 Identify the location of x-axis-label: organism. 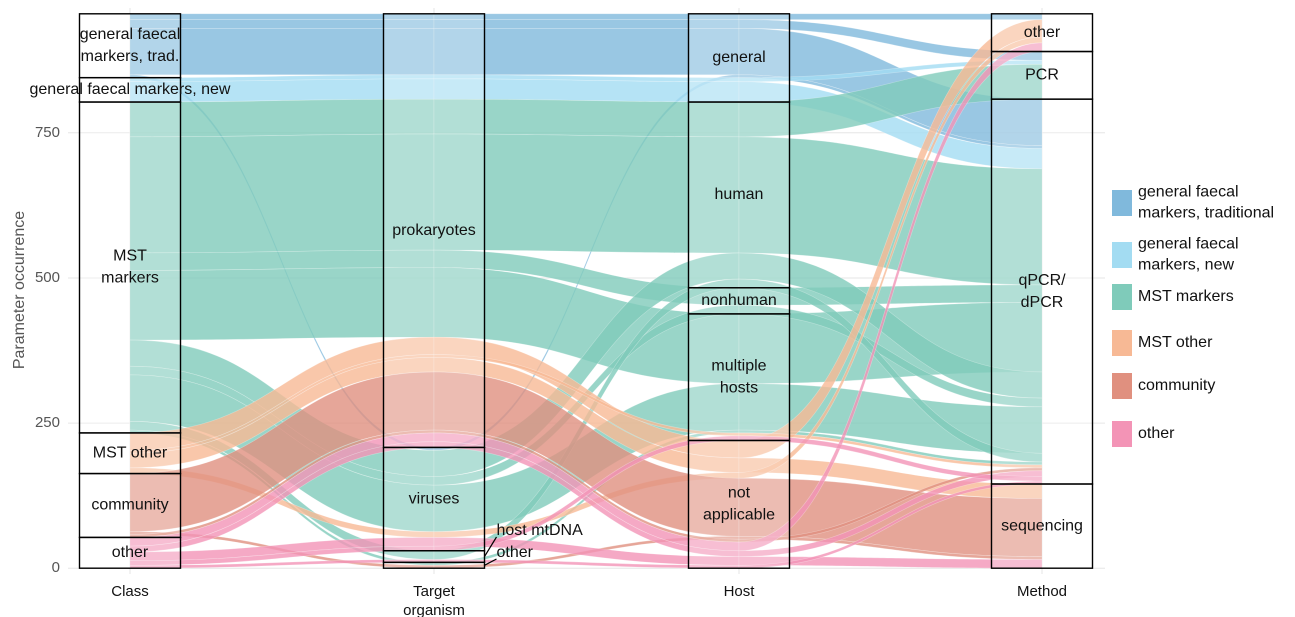
(434, 609).